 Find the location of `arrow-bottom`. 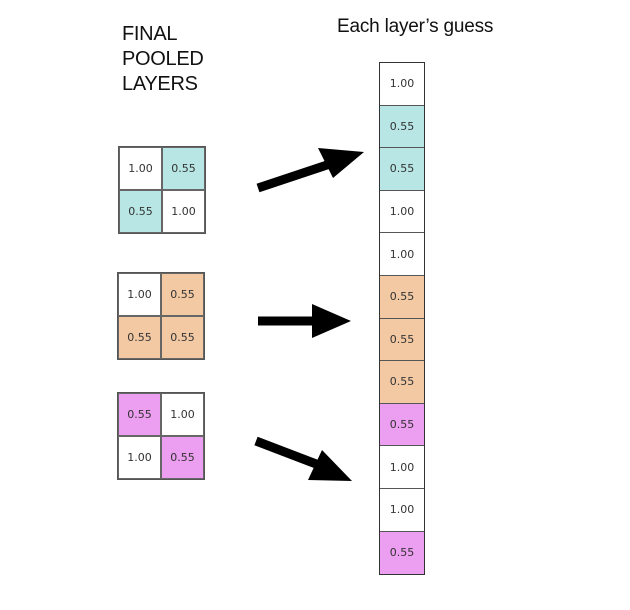

arrow-bottom is located at coordinates (303, 458).